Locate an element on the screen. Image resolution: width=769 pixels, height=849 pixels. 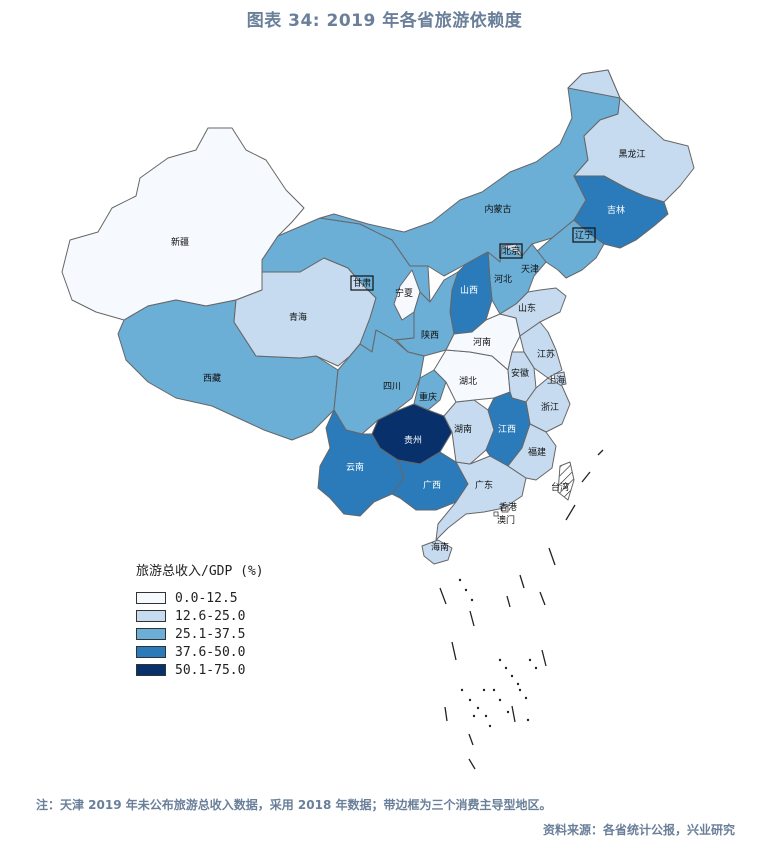
legend-title: 旅游总收入/GDP (%) is located at coordinates (200, 571).